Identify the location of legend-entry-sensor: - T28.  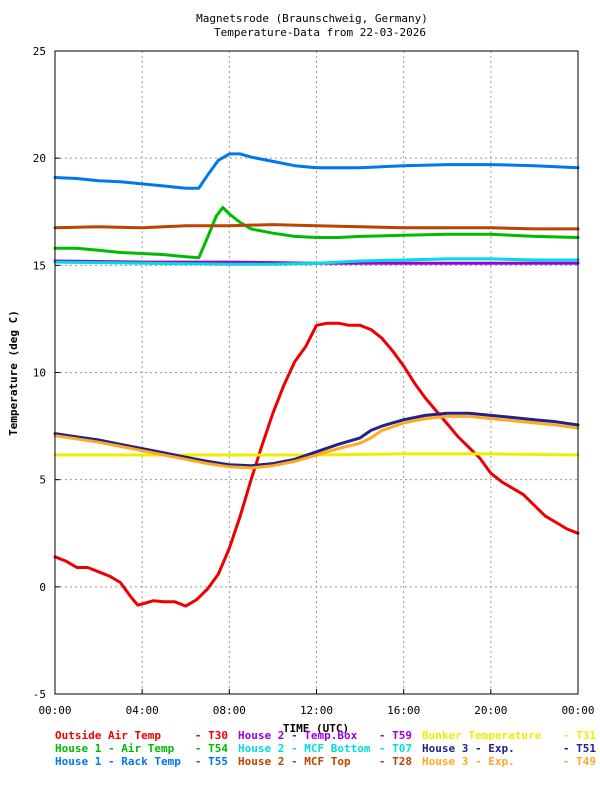
(395, 761).